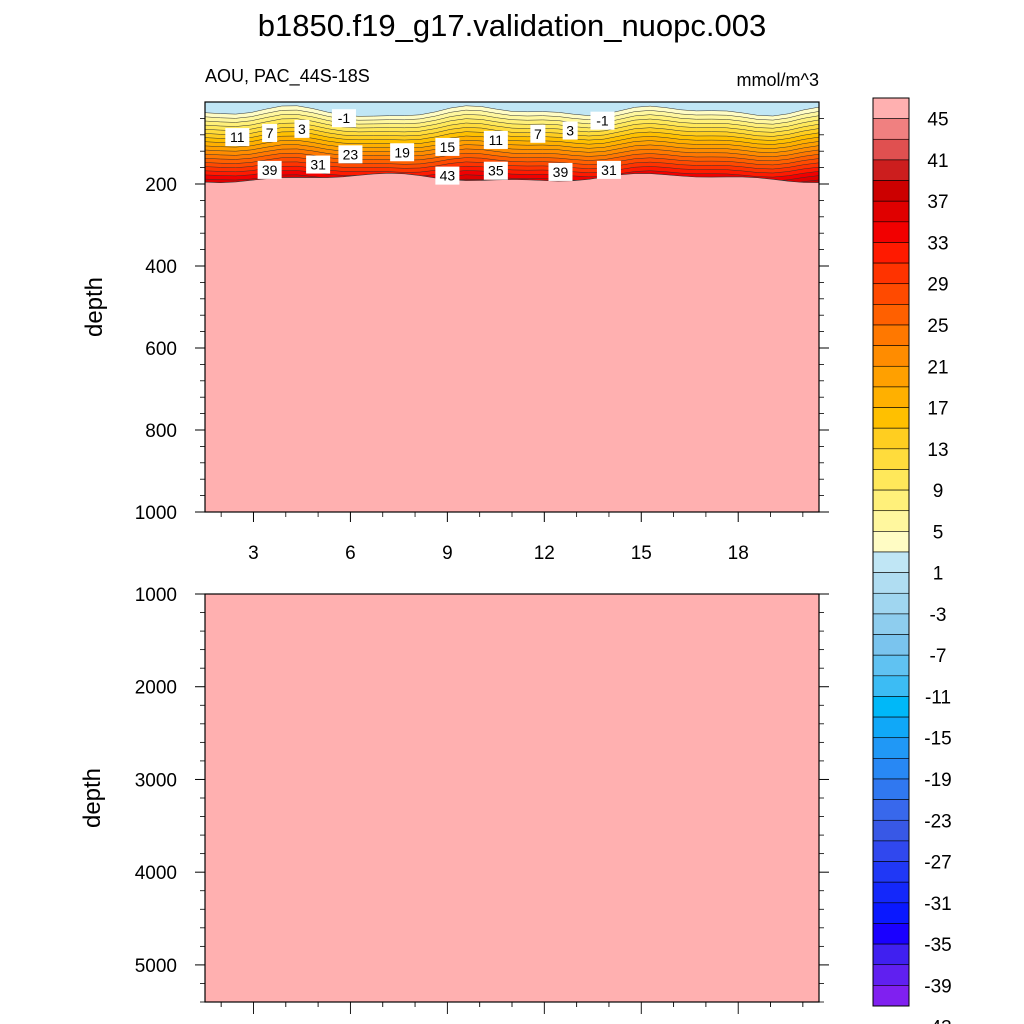 Image resolution: width=1024 pixels, height=1024 pixels. What do you see at coordinates (253, 553) in the screenshot?
I see `upper-xtick-label: 3` at bounding box center [253, 553].